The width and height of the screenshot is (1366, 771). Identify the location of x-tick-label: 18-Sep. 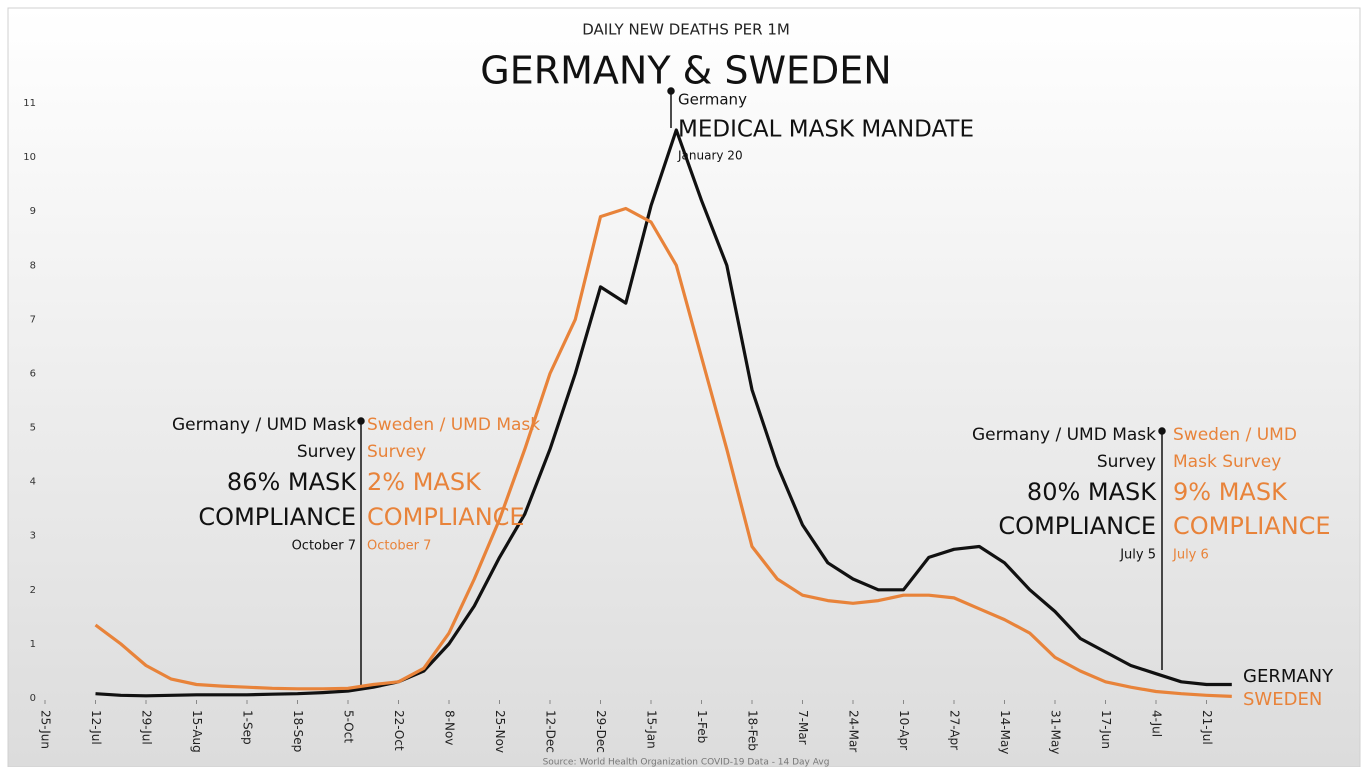
(298, 731).